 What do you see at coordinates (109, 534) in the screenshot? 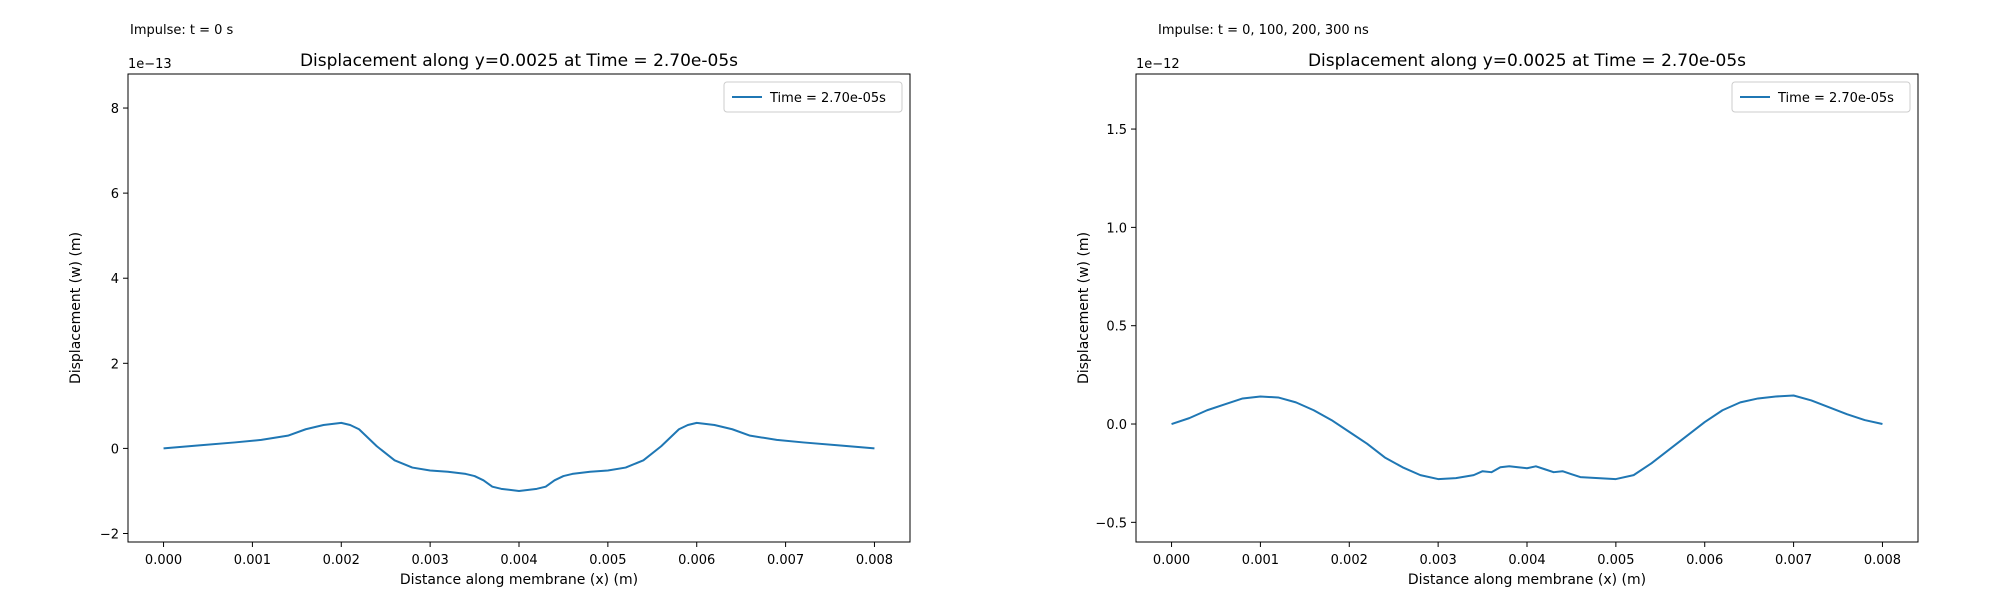
I see `y-tick-label: −2` at bounding box center [109, 534].